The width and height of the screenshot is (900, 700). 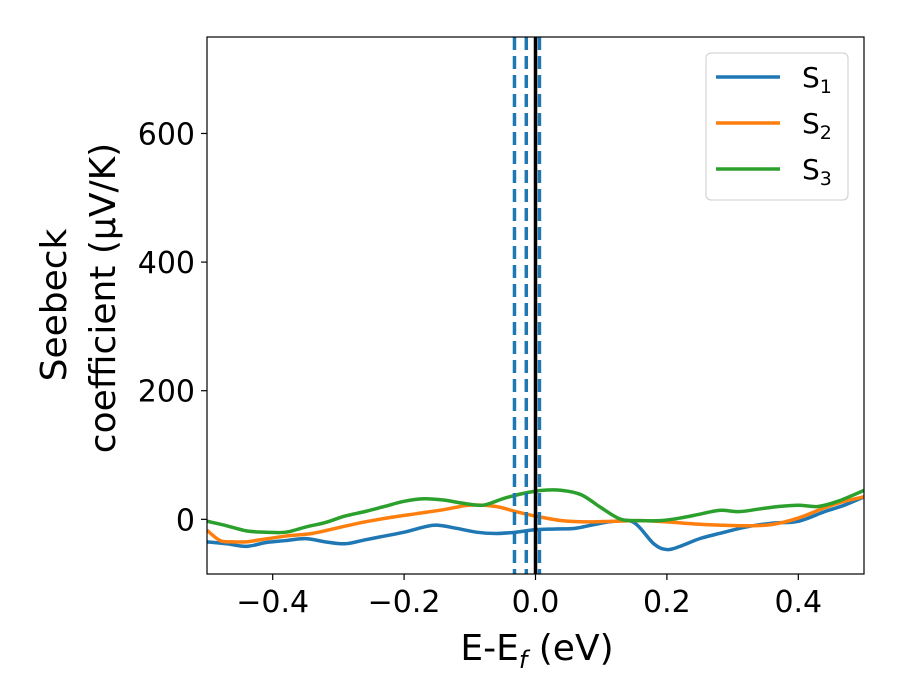 I want to click on legend-label-s3: S3, so click(x=817, y=171).